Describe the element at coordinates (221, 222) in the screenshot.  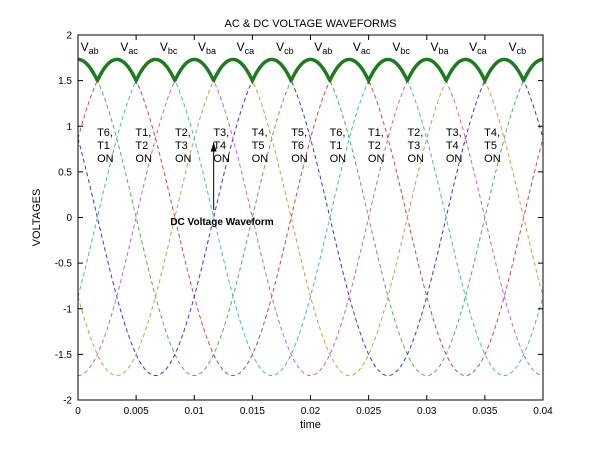
I see `annotation-label: DC Voltage Waveform` at that location.